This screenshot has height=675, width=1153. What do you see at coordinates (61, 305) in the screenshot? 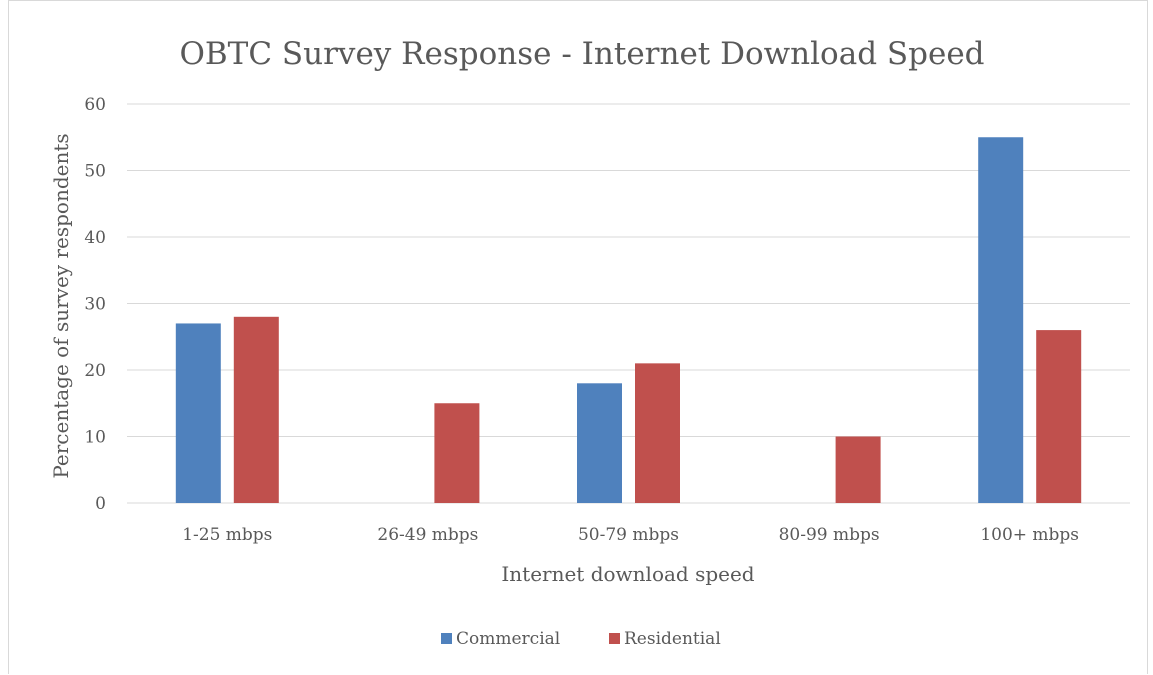
I see `y-axis-title: Percentage of survey respondents` at bounding box center [61, 305].